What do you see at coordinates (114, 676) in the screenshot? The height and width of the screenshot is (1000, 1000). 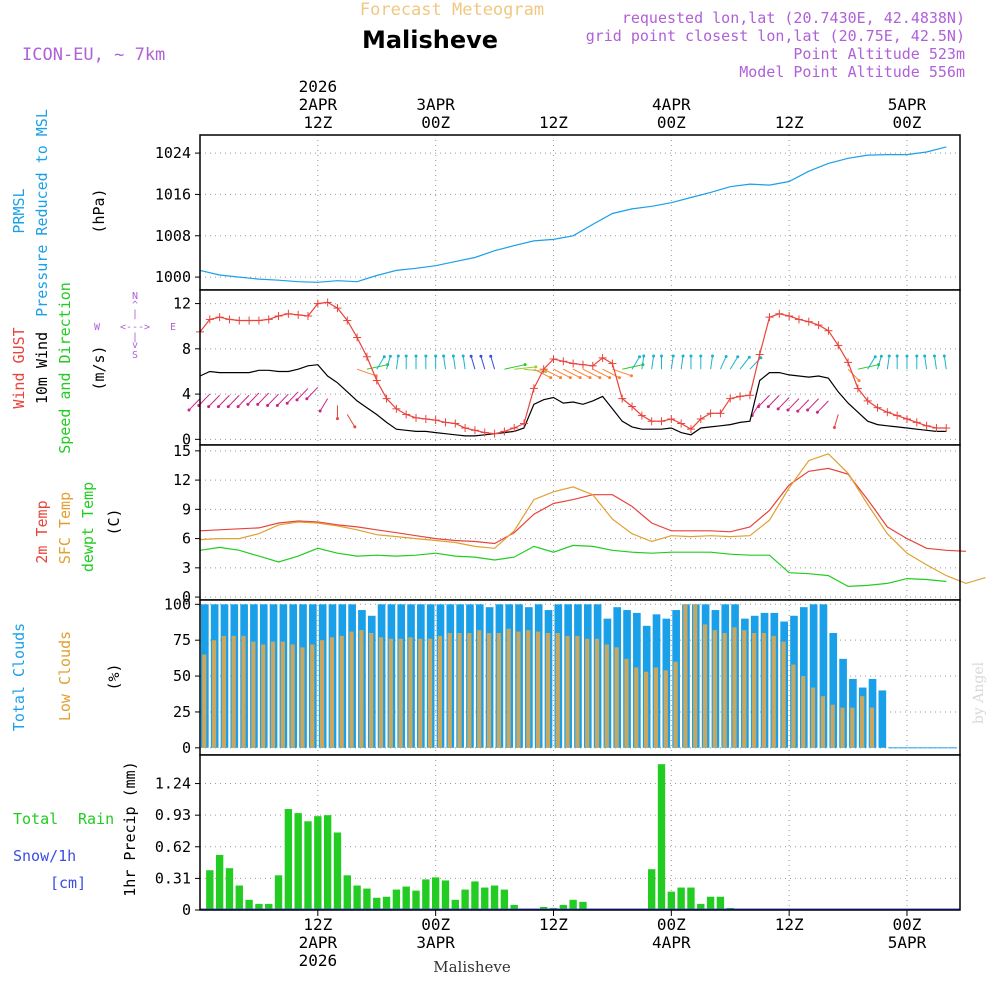 I see `cloud-unit: (%)` at bounding box center [114, 676].